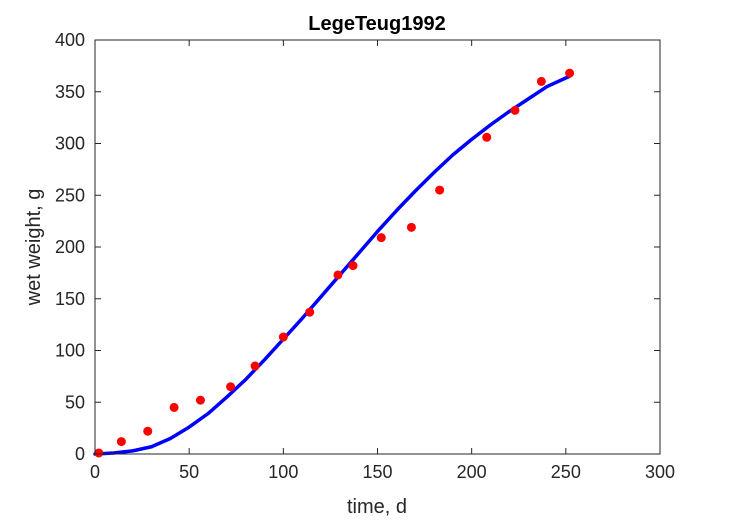 This screenshot has height=521, width=729. What do you see at coordinates (376, 24) in the screenshot?
I see `chart-title: LegeTeug1992` at bounding box center [376, 24].